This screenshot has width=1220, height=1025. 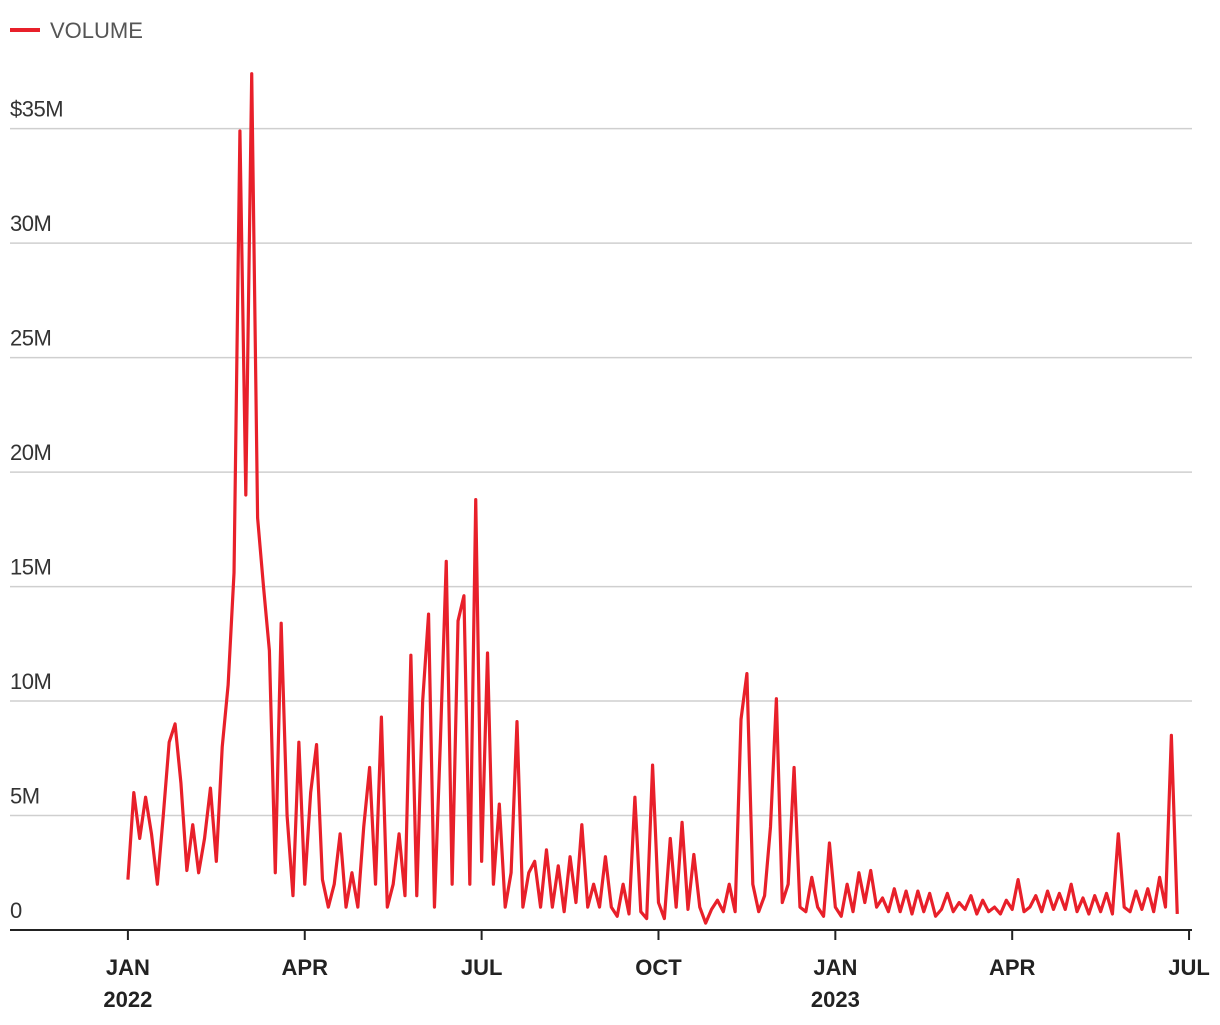 What do you see at coordinates (30, 223) in the screenshot?
I see `y-tick-label: 30M` at bounding box center [30, 223].